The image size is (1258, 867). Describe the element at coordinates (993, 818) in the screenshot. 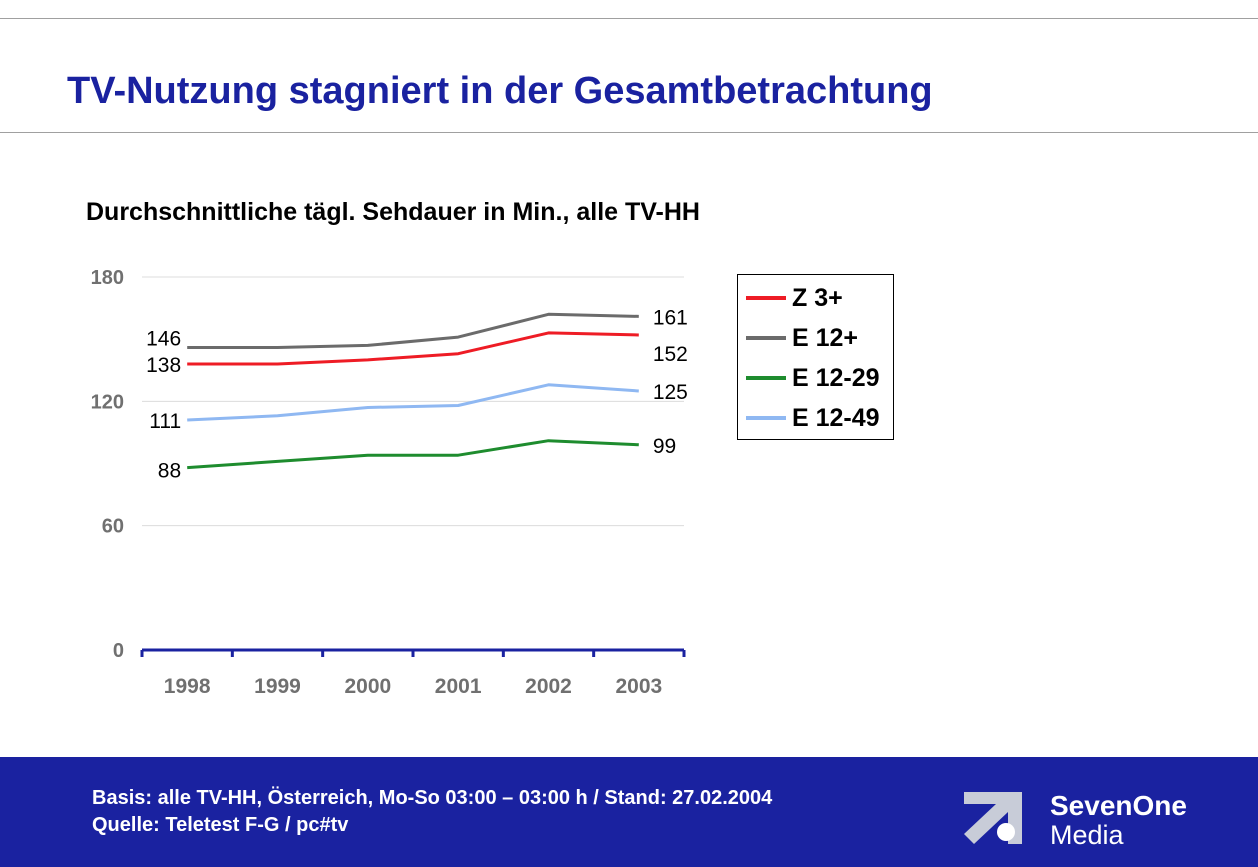

I see `sevenone-logo-icon` at that location.